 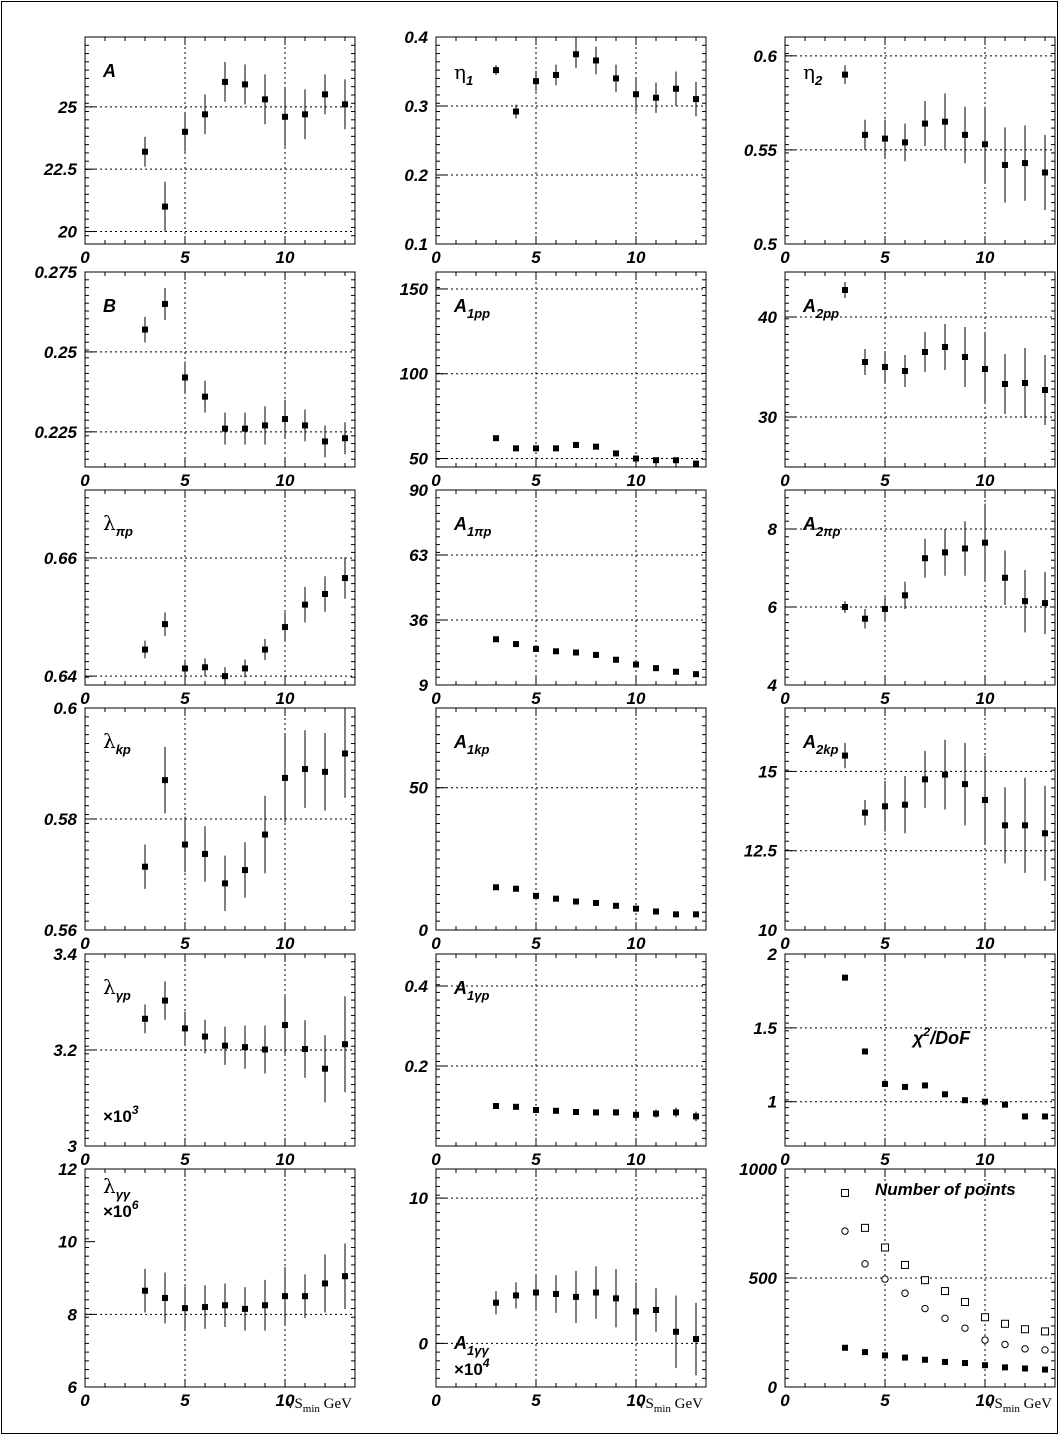 I want to click on y-tick-label: 2, so click(x=772, y=954).